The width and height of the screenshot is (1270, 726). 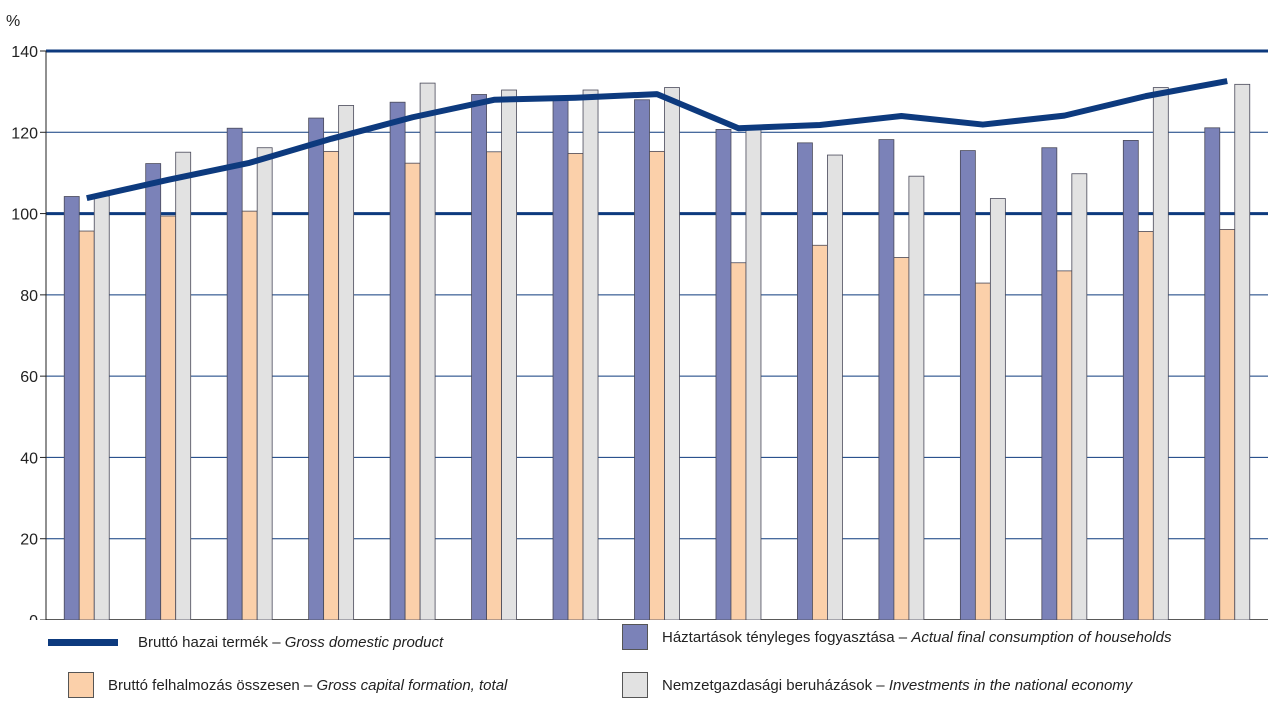 I want to click on bar-investments-2002, so click(x=183, y=385).